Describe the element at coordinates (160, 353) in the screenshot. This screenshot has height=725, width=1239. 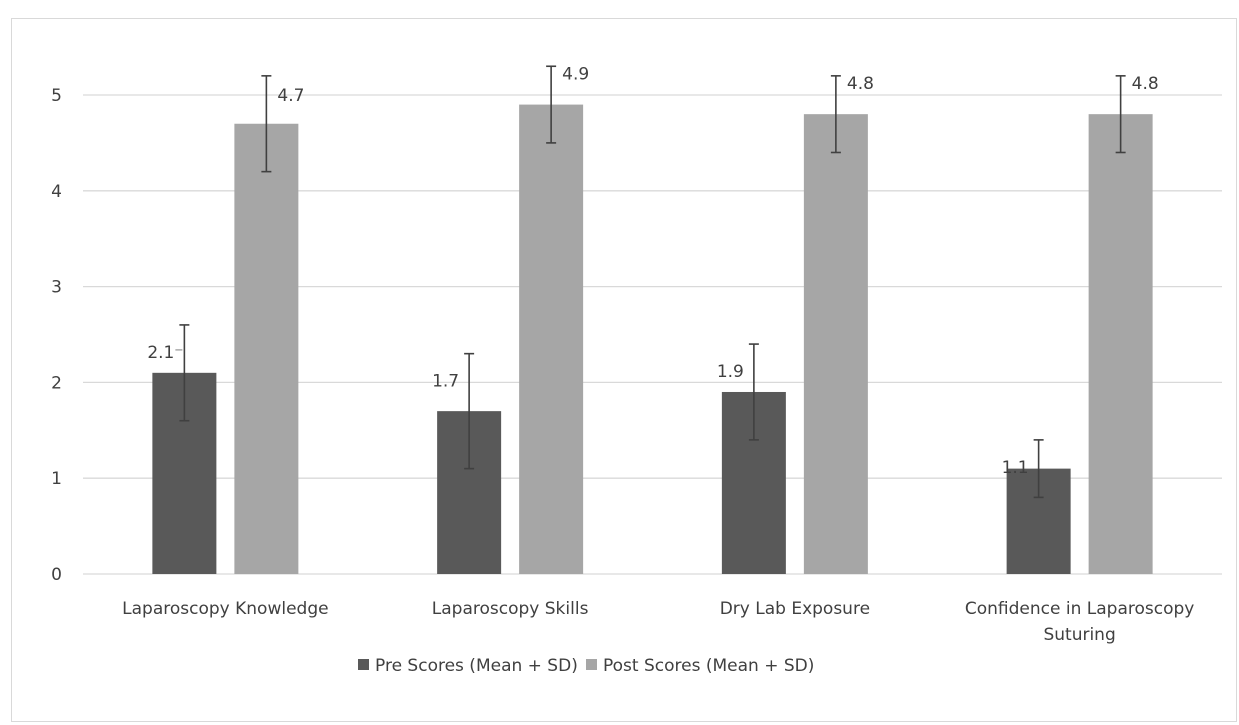
I see `data-label: 2.1` at that location.